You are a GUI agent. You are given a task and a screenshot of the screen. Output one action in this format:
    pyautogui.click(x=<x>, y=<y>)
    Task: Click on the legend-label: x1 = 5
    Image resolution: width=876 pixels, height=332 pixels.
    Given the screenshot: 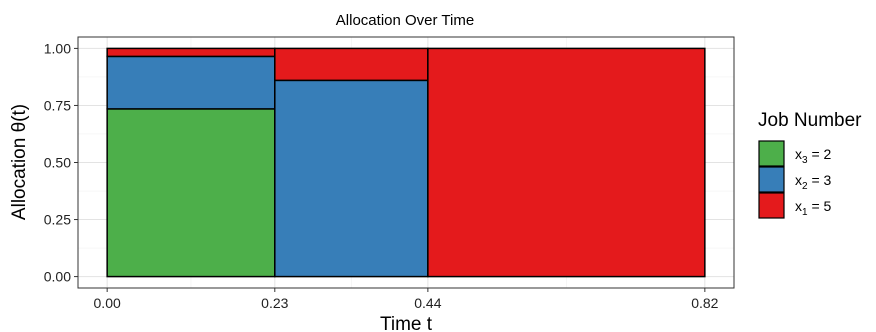 What is the action you would take?
    pyautogui.click(x=813, y=208)
    